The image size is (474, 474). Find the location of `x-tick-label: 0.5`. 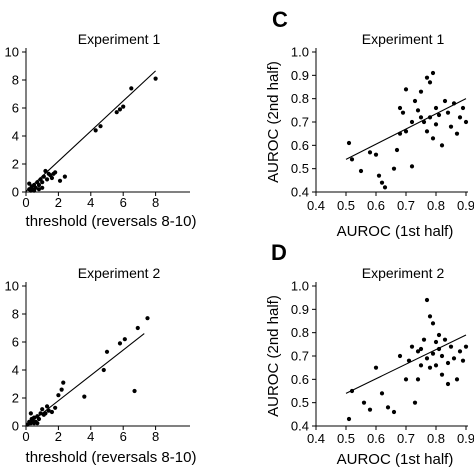

x-tick-label: 0.5 is located at coordinates (346, 438).